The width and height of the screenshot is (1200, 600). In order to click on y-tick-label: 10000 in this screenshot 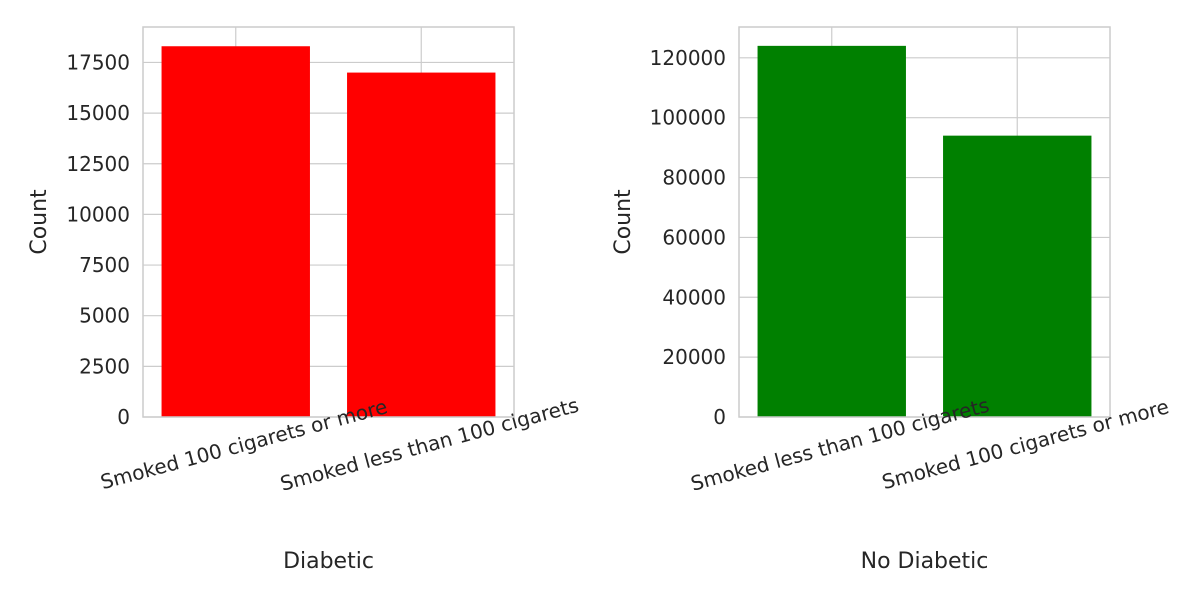, I will do `click(98, 214)`.